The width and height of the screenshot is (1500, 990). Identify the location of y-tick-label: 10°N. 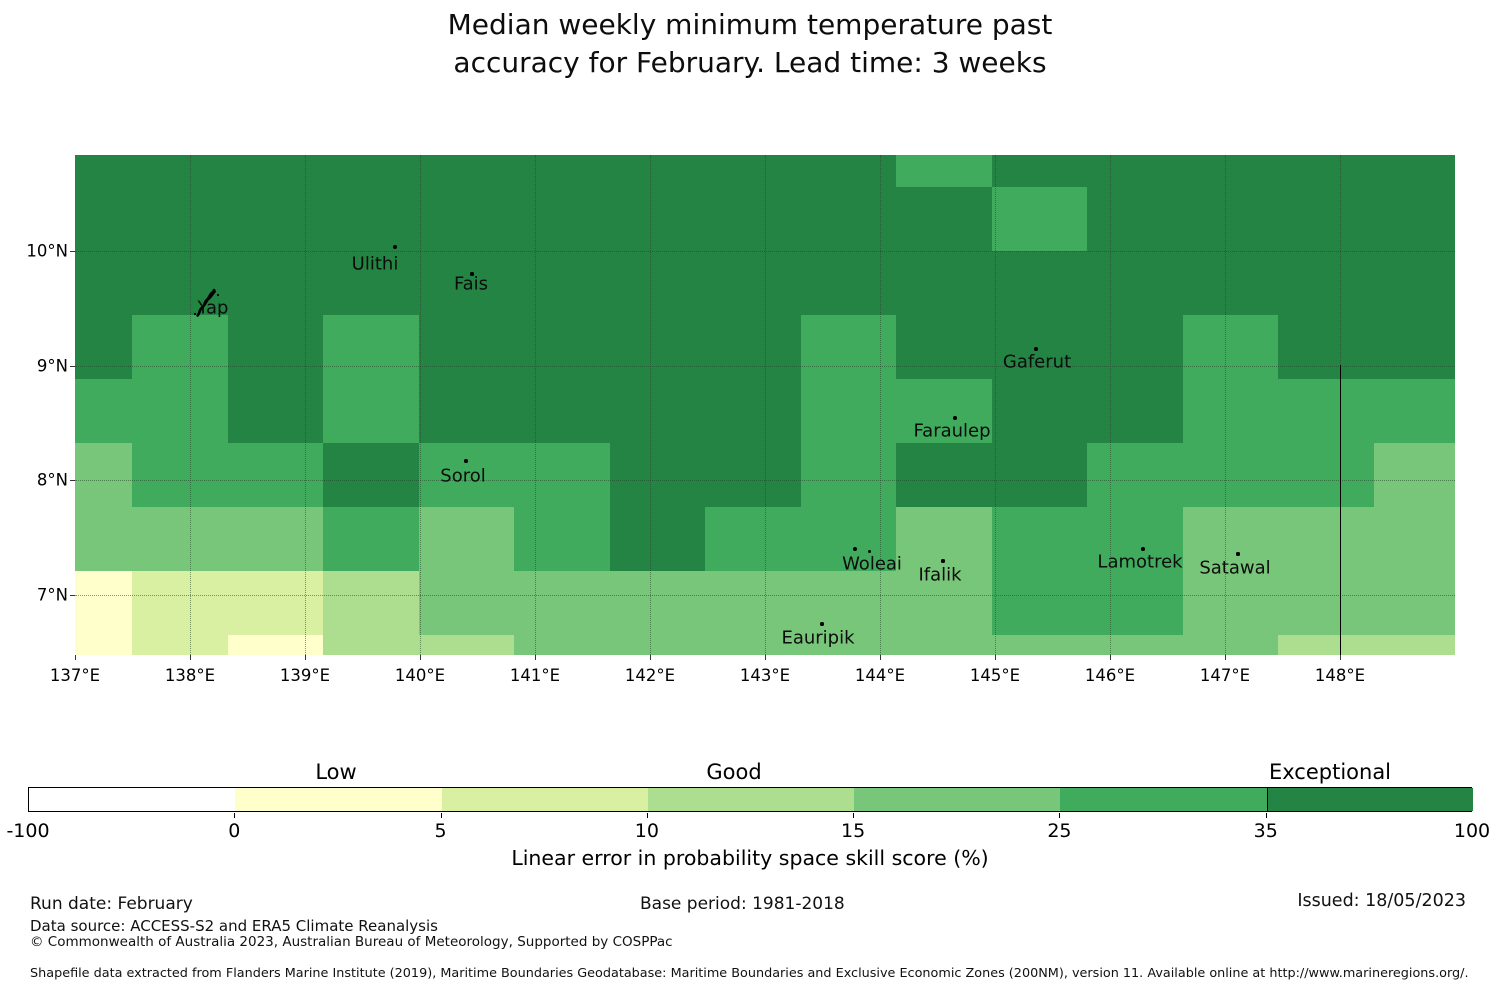
(47, 251).